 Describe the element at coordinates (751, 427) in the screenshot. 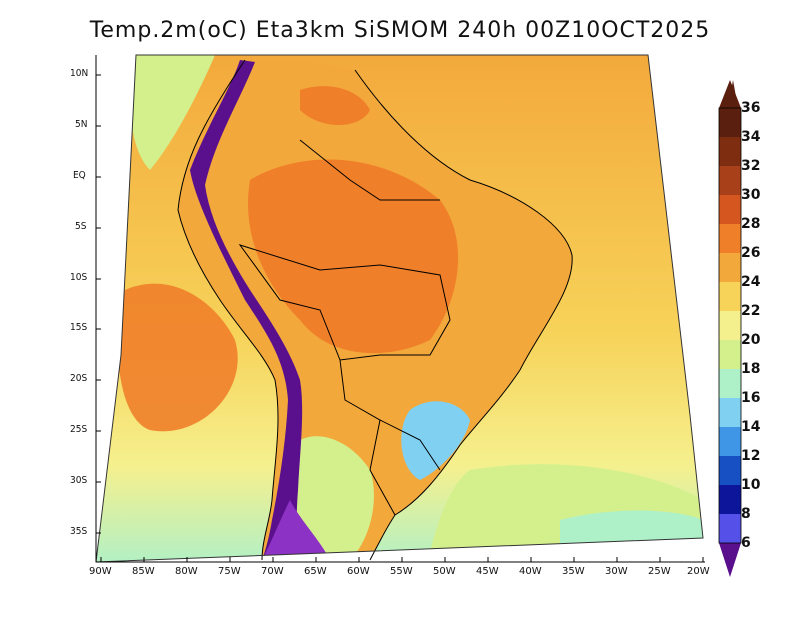

I see `colorbar-label-14: 14` at that location.